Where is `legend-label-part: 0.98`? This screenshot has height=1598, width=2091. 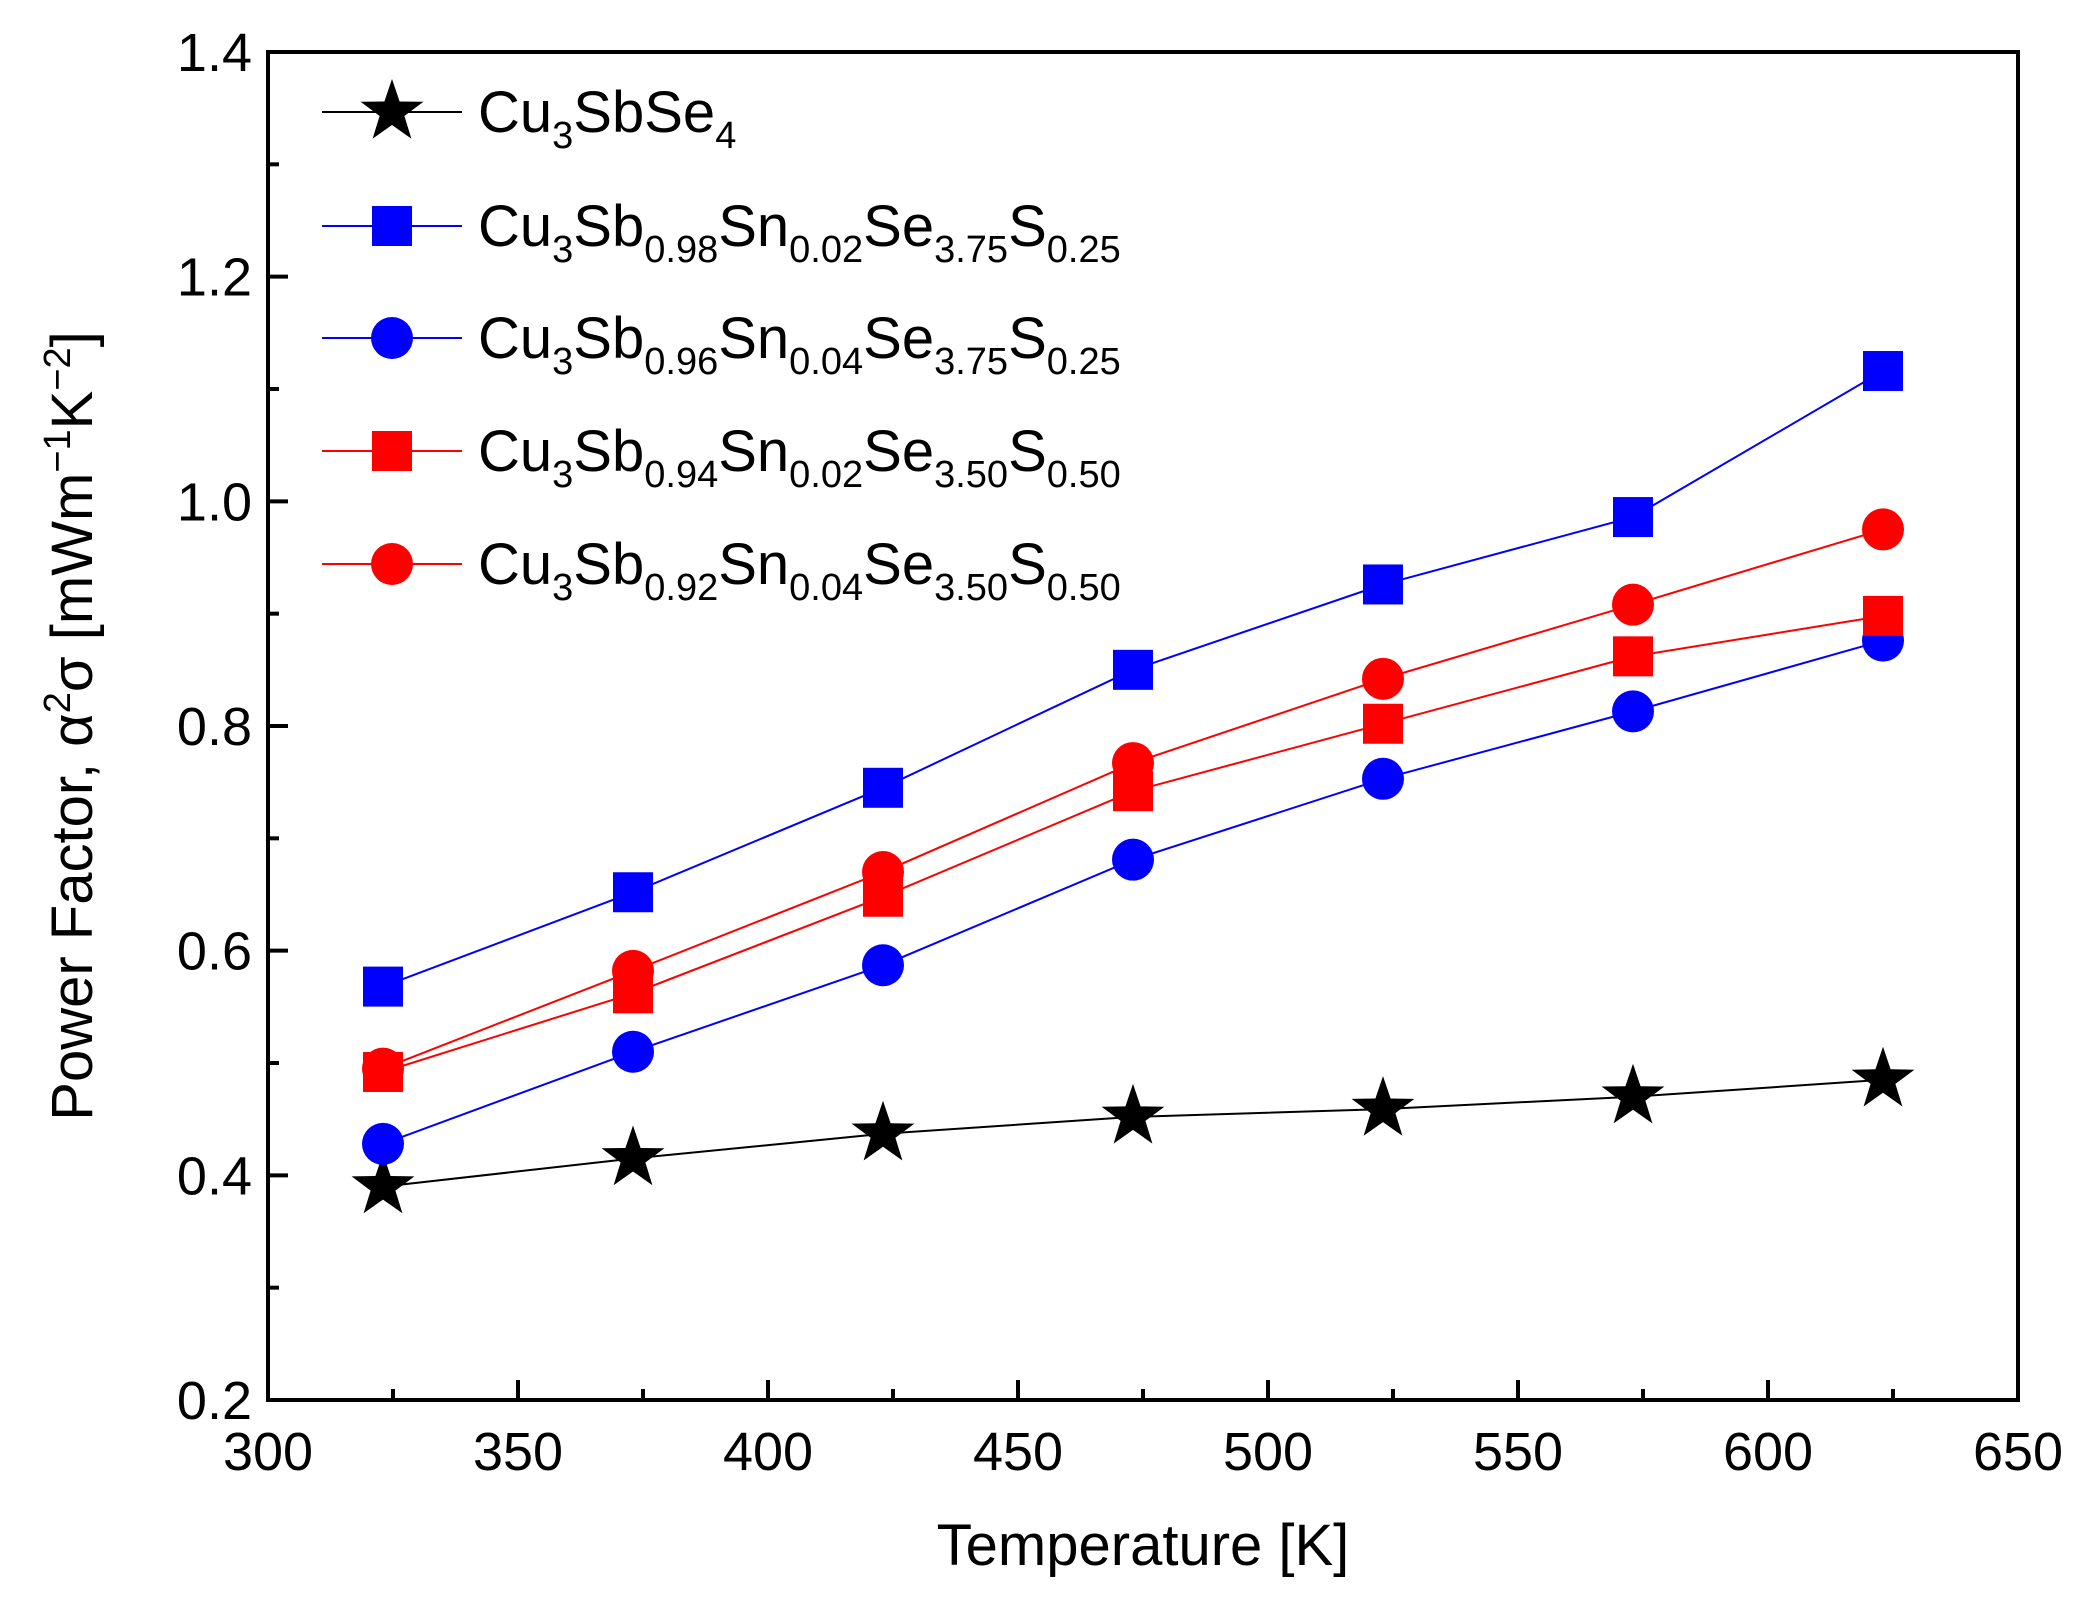 legend-label-part: 0.98 is located at coordinates (681, 250).